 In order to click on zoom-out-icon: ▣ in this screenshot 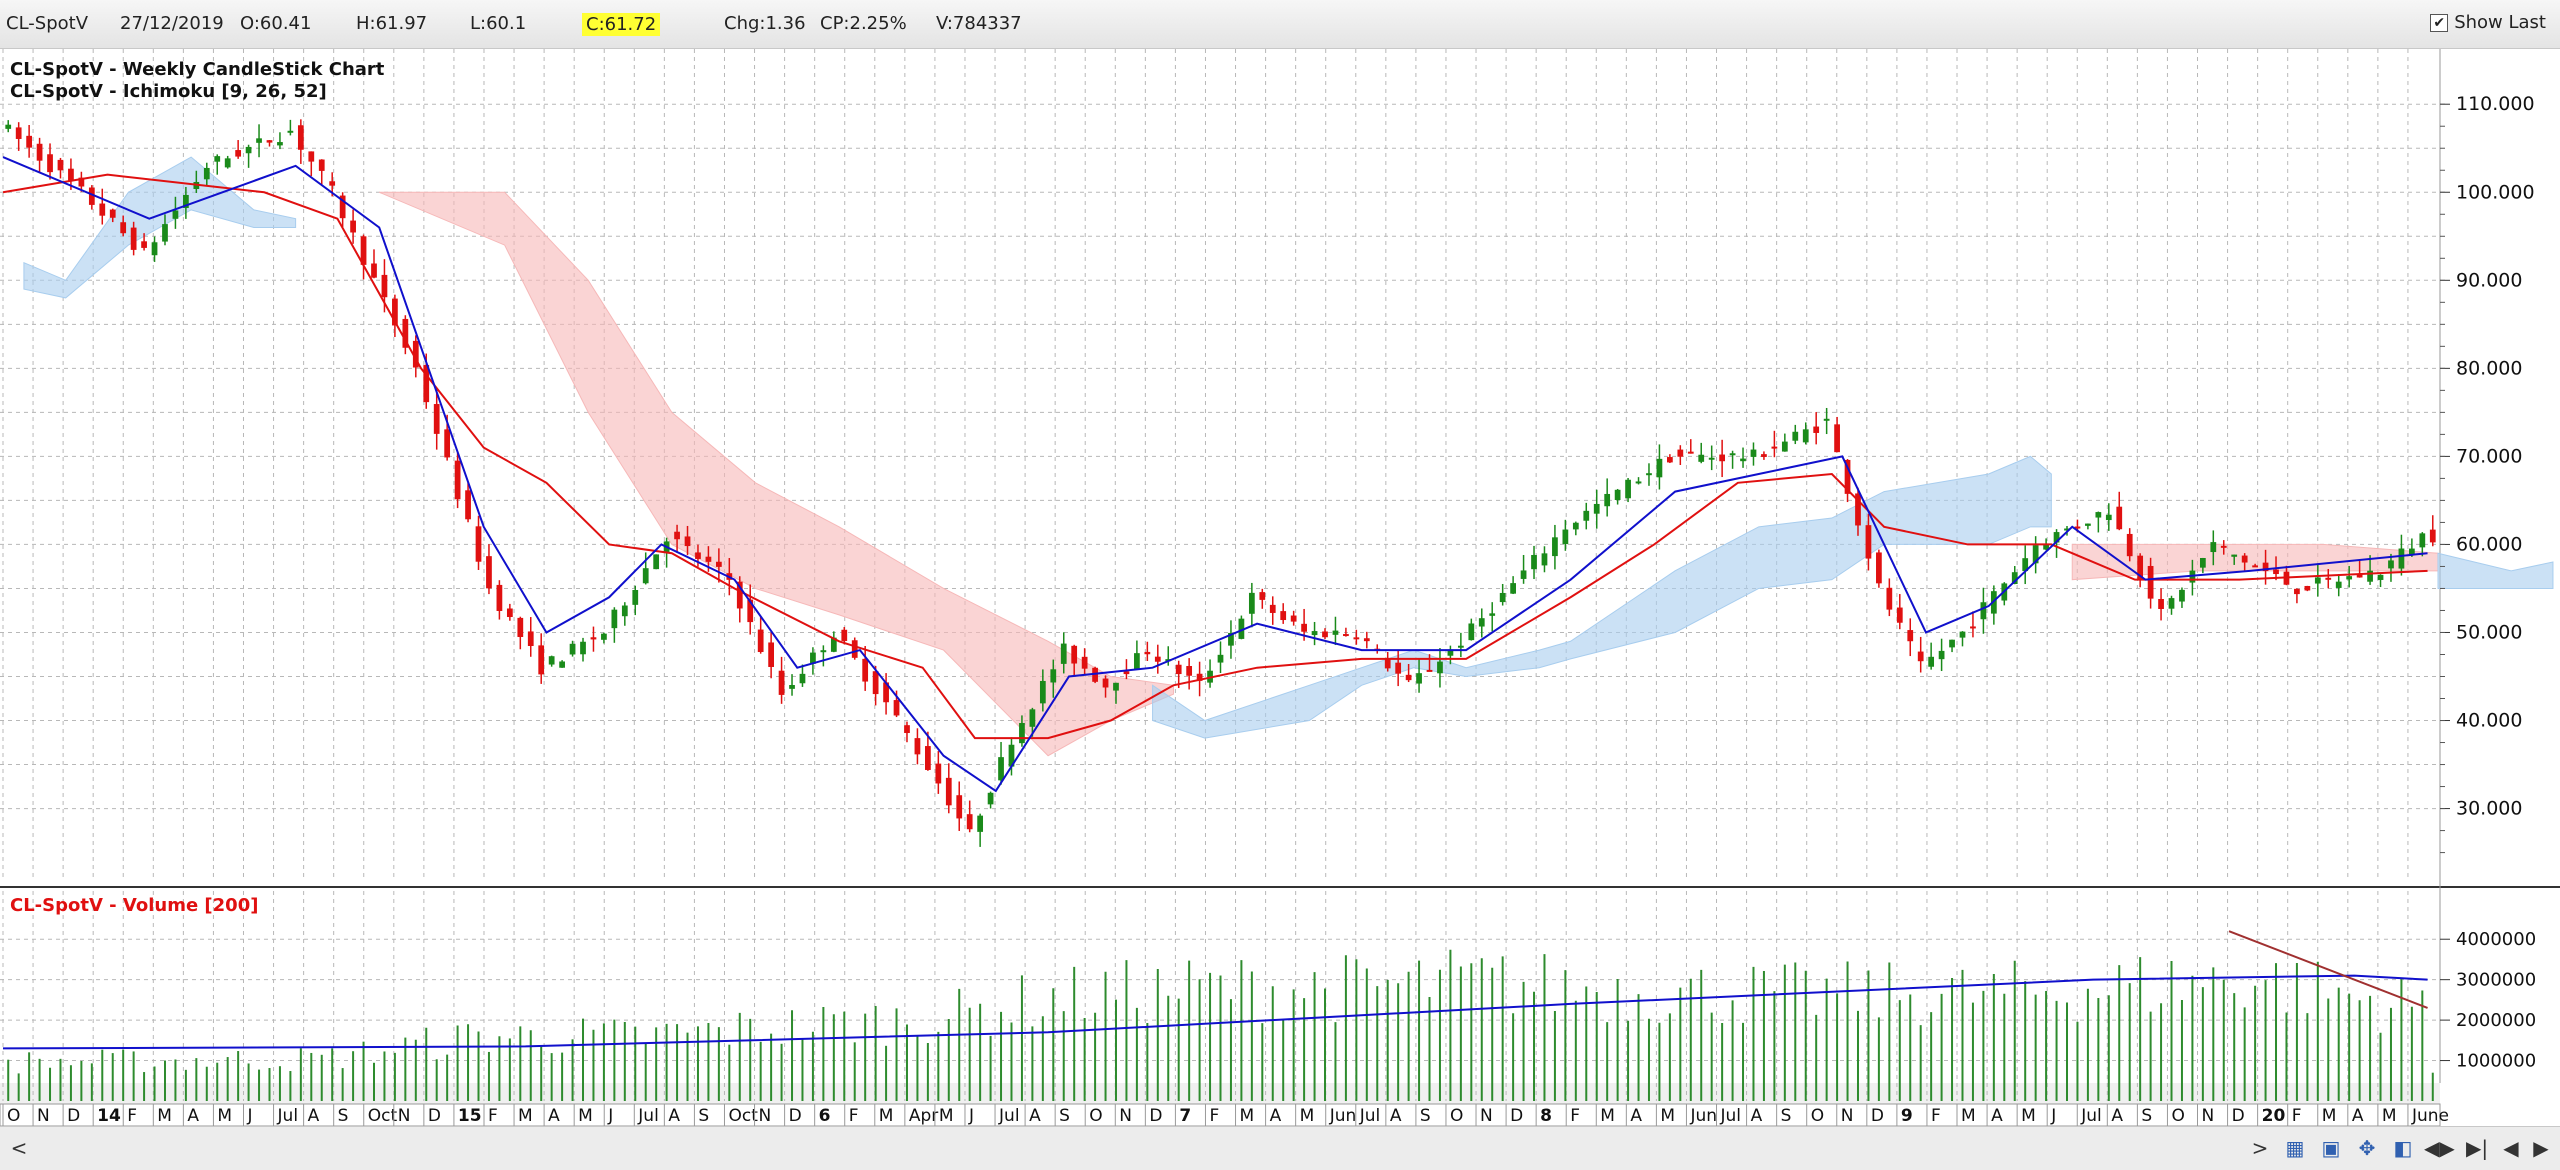, I will do `click(2331, 1148)`.